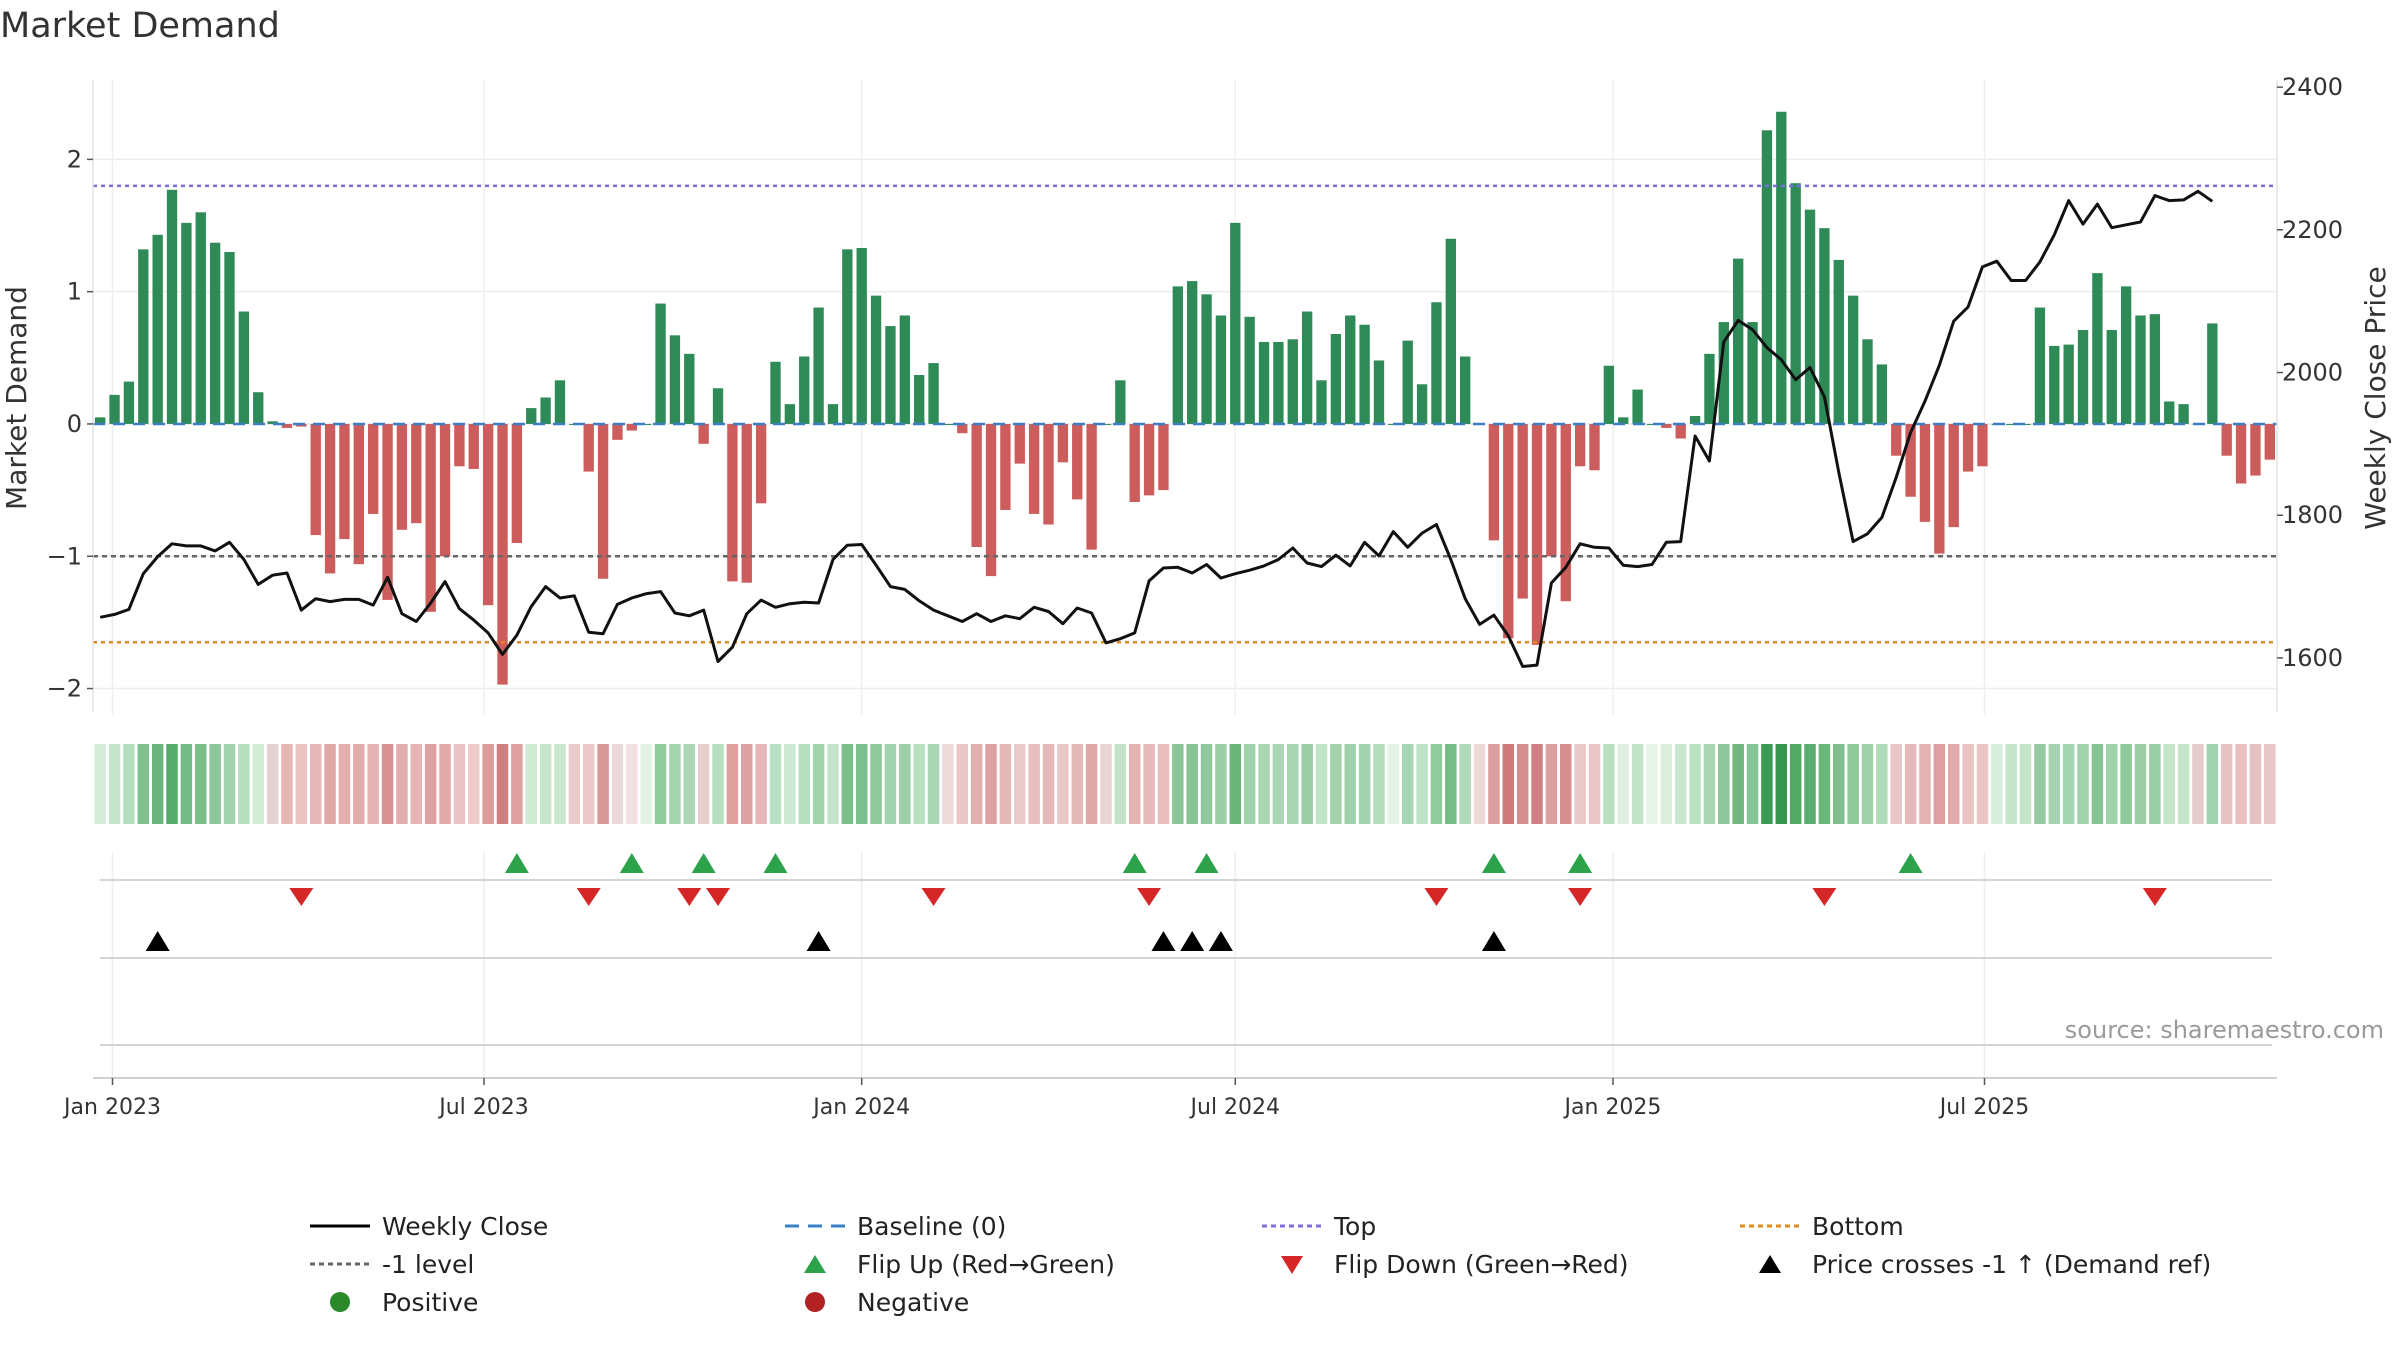 This screenshot has height=1350, width=2400. What do you see at coordinates (931, 1226) in the screenshot?
I see `legend-label: Baseline (0)` at bounding box center [931, 1226].